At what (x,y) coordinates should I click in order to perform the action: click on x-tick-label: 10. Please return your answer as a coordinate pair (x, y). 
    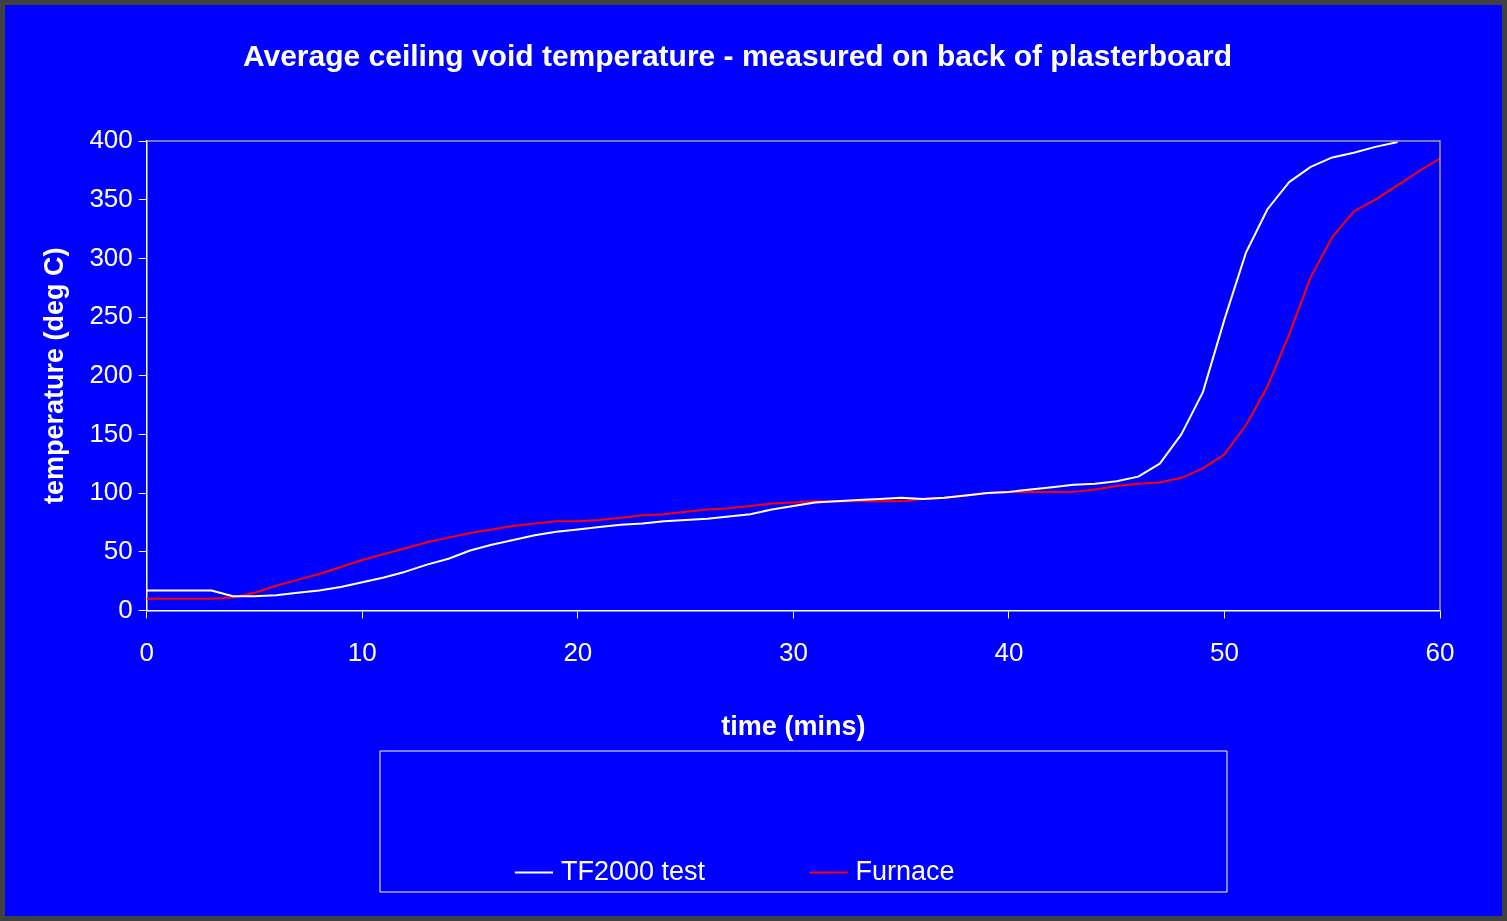
    Looking at the image, I should click on (362, 652).